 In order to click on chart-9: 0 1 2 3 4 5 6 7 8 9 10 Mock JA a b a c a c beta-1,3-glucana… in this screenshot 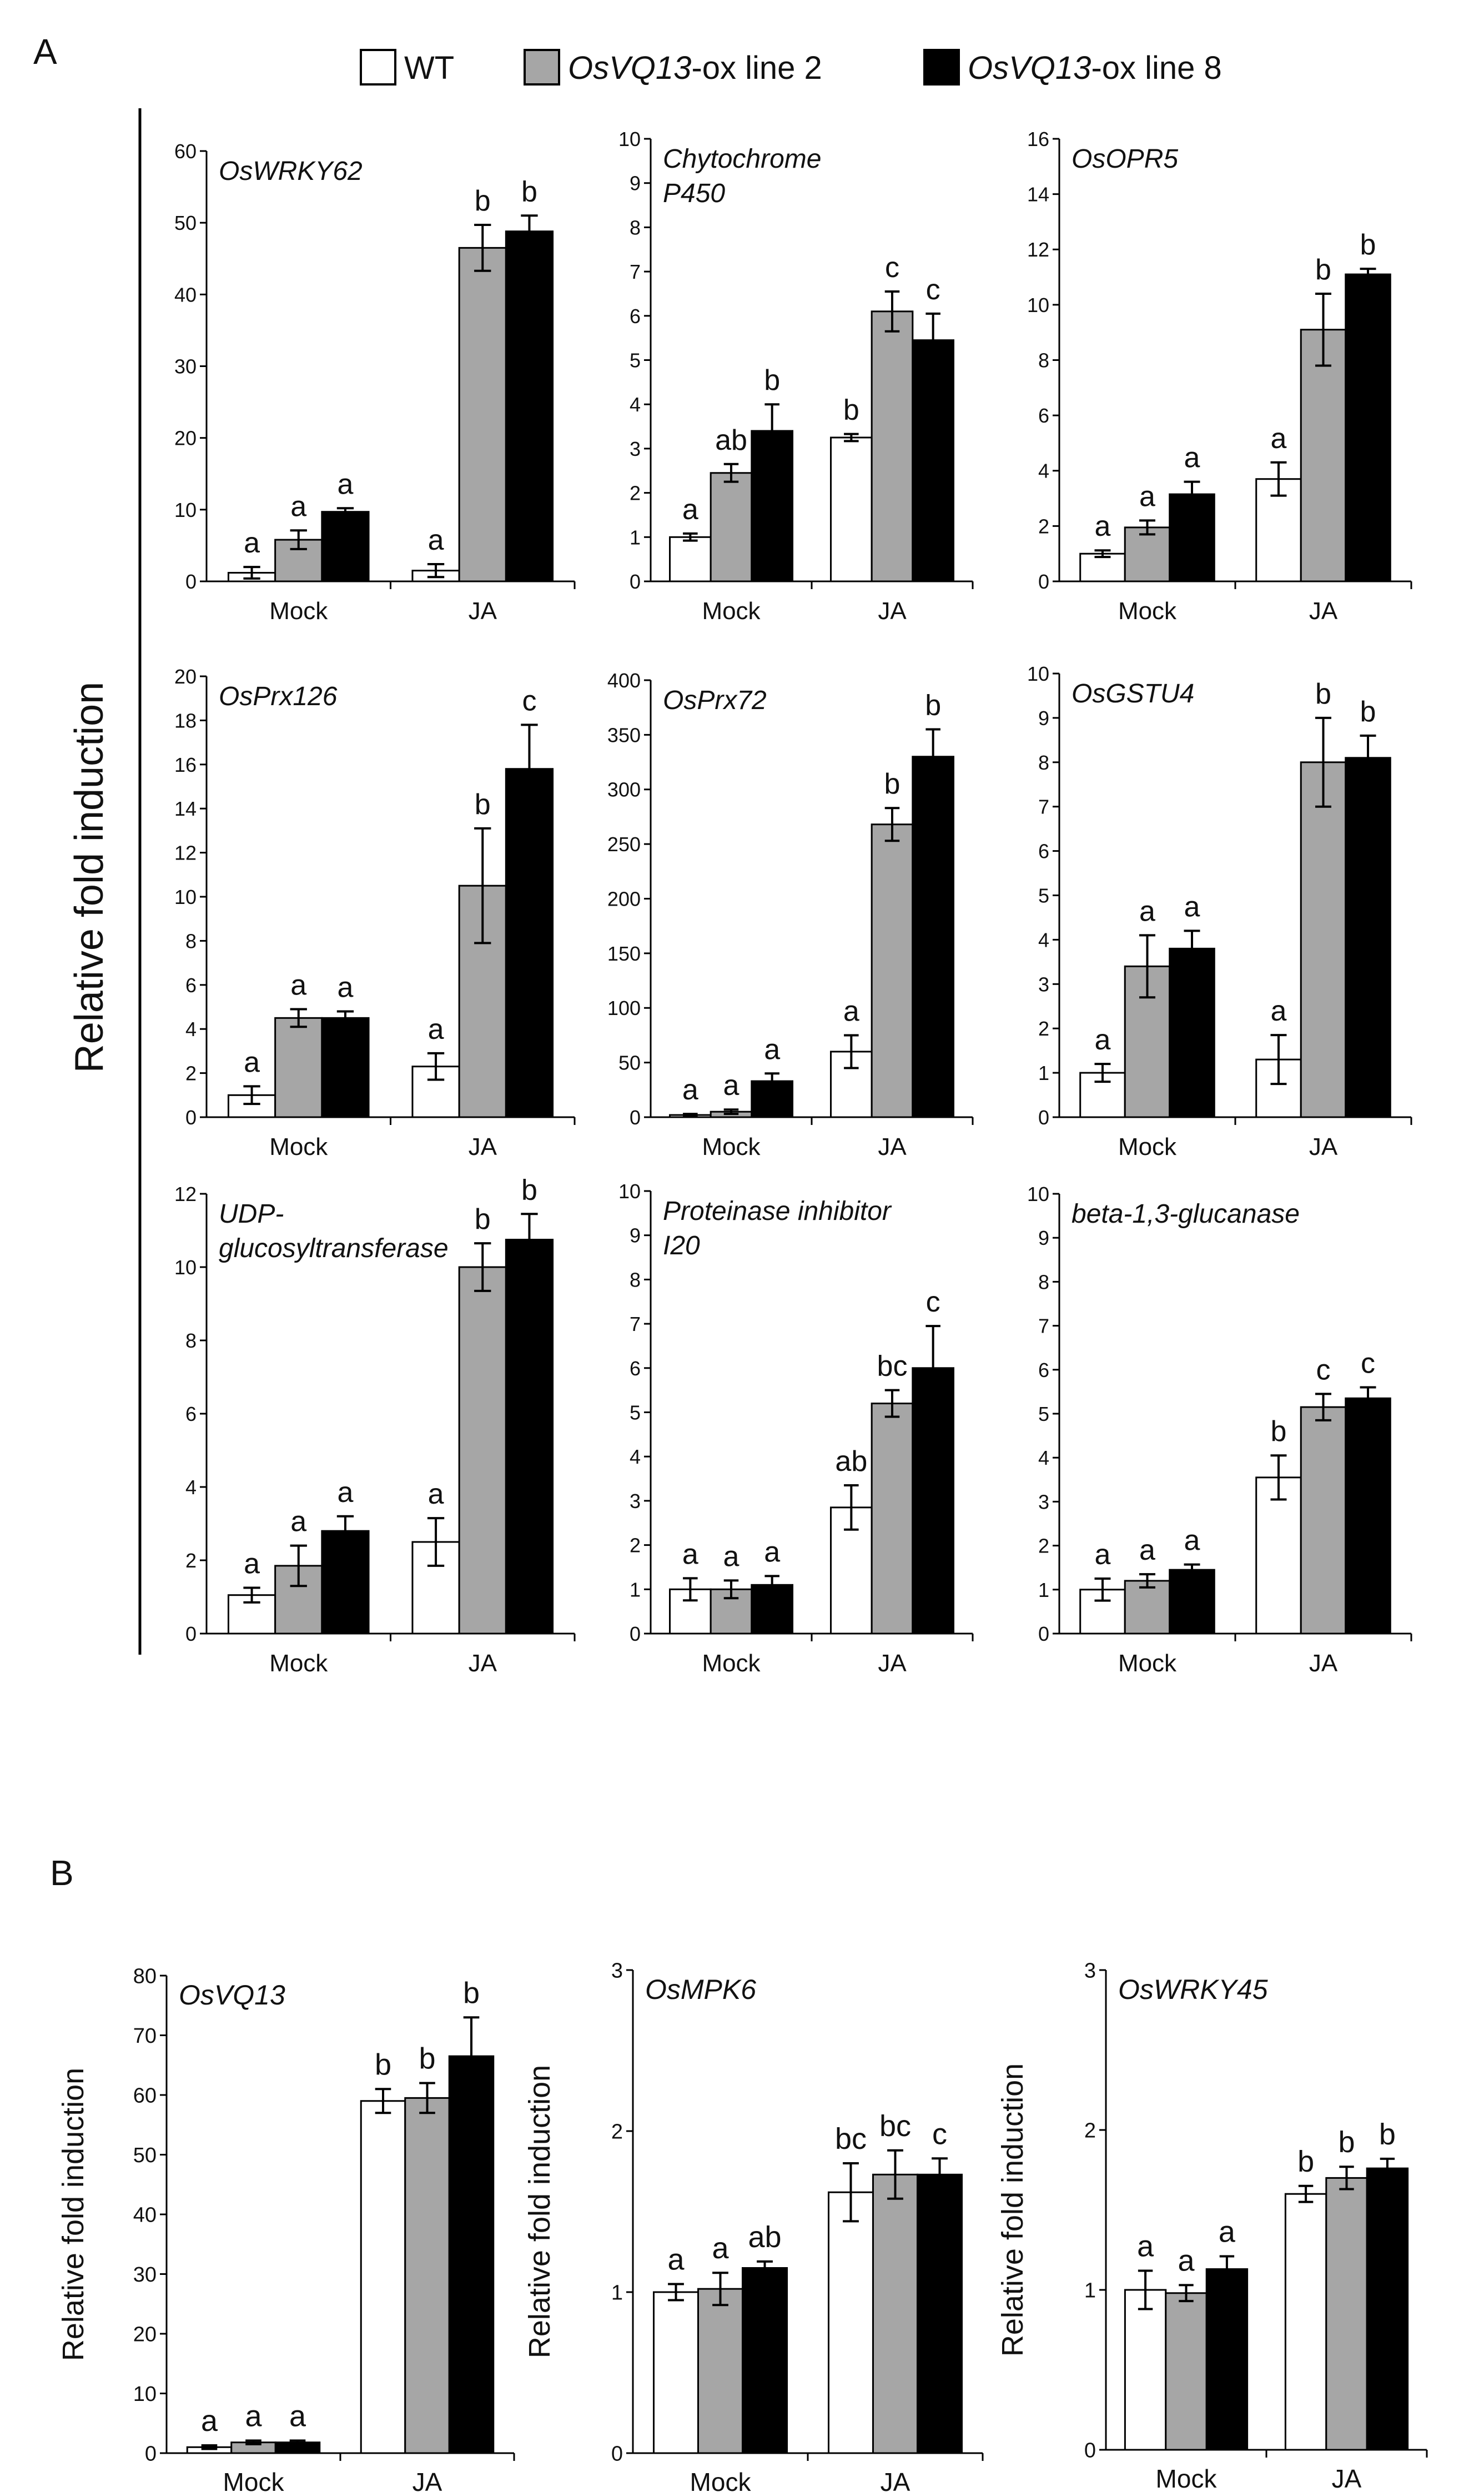, I will do `click(1219, 1430)`.